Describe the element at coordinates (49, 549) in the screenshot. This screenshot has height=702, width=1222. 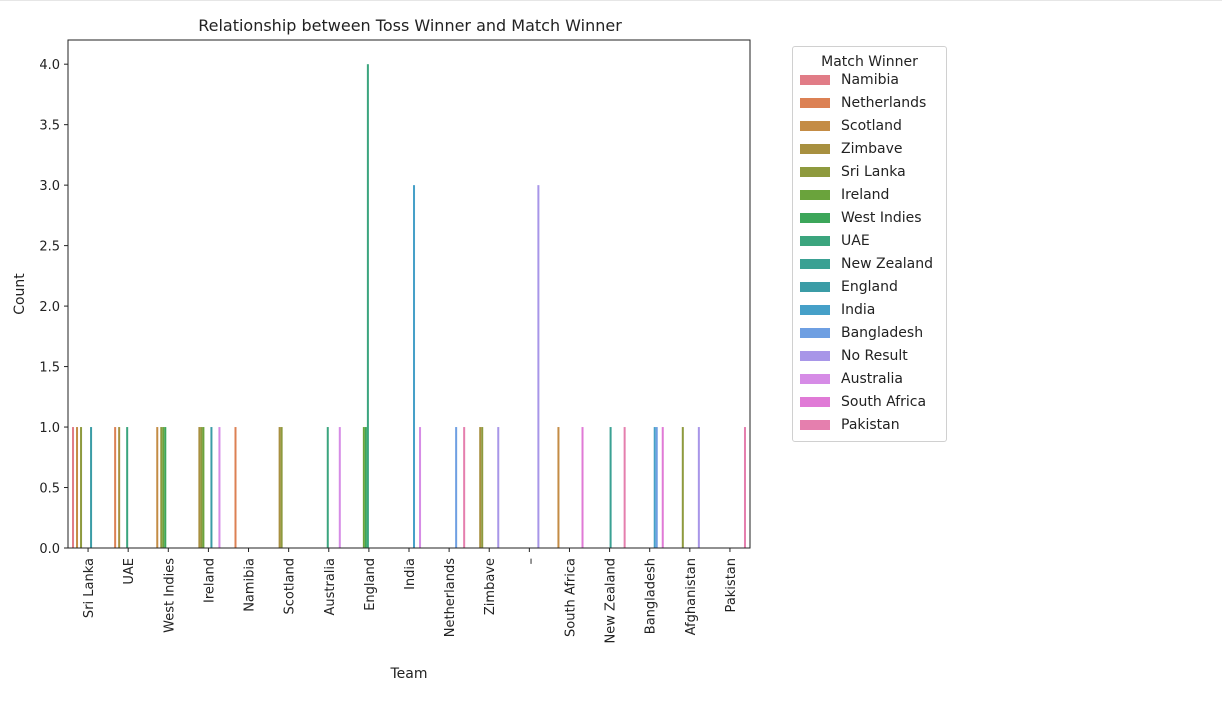
I see `y-tick-label: 0.0` at that location.